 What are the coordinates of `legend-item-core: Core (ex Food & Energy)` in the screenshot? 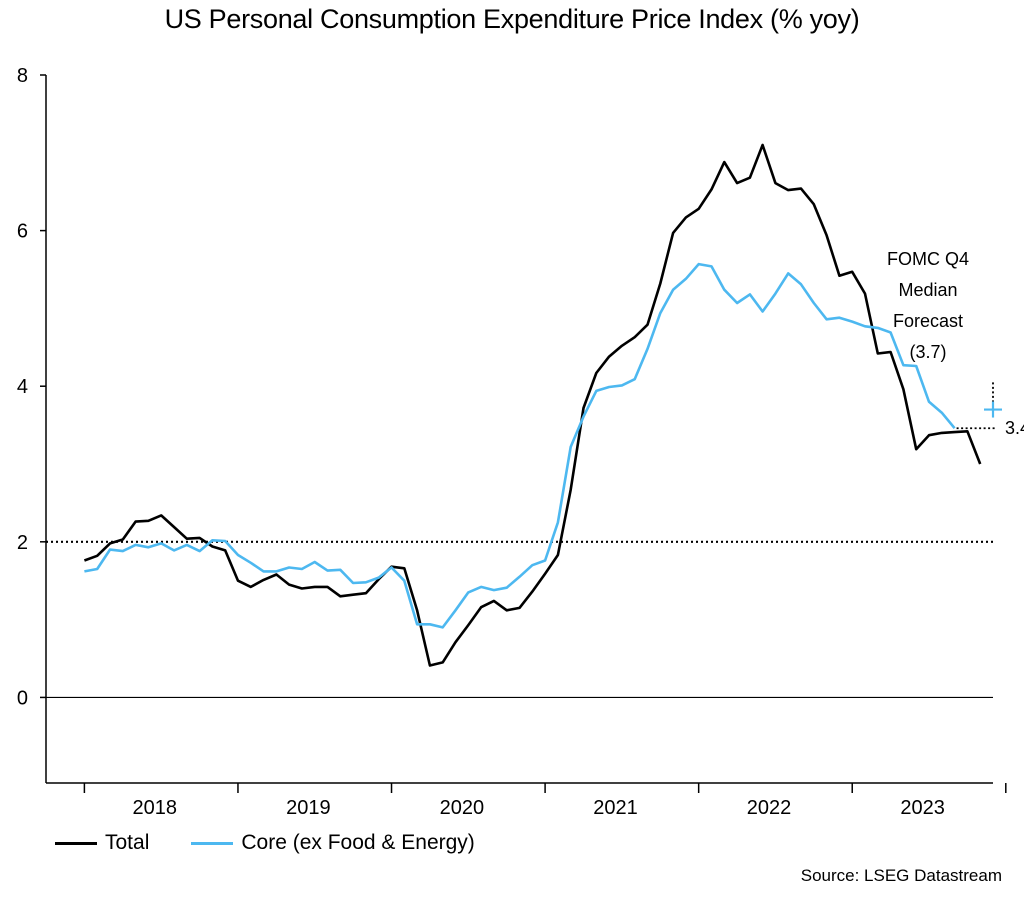 It's located at (333, 843).